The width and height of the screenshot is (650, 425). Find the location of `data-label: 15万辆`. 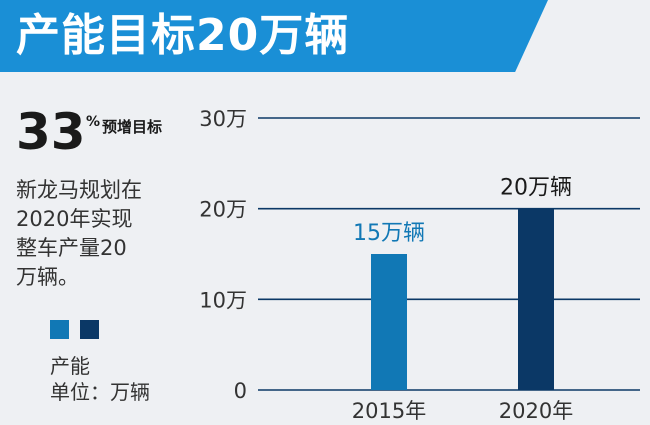

data-label: 15万辆 is located at coordinates (389, 233).